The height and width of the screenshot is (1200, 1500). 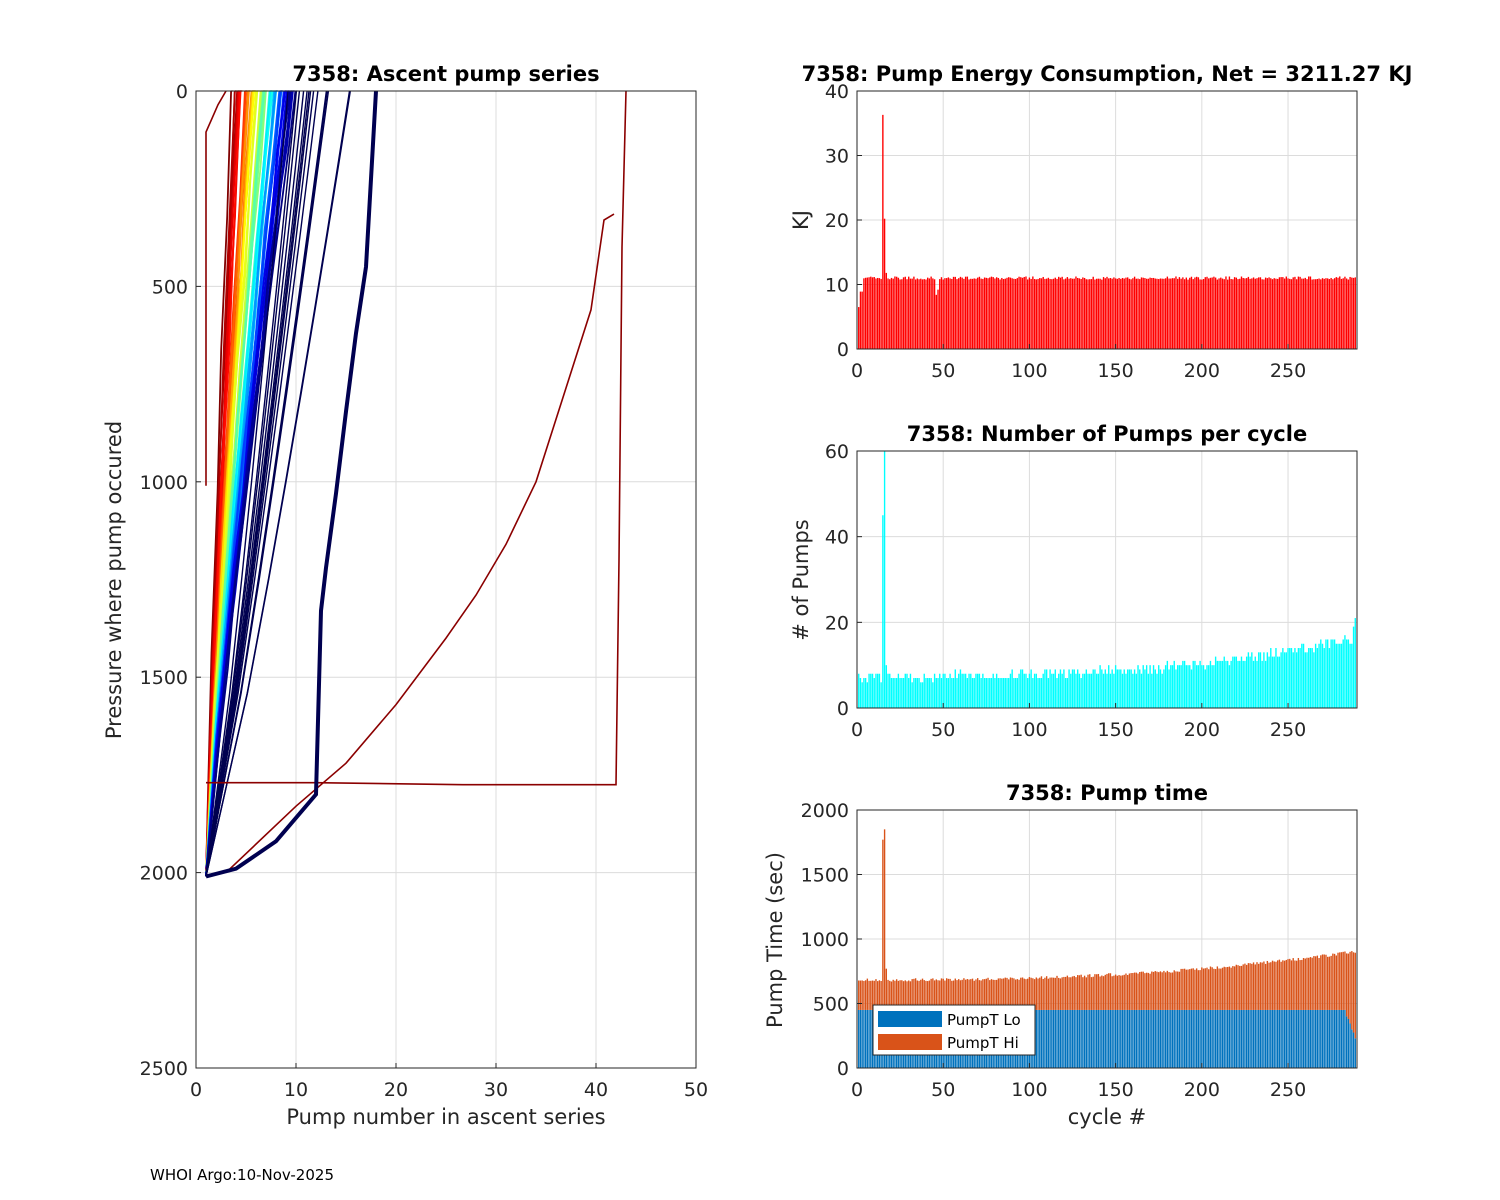 I want to click on pumps-x-tick-label: 50, so click(x=943, y=730).